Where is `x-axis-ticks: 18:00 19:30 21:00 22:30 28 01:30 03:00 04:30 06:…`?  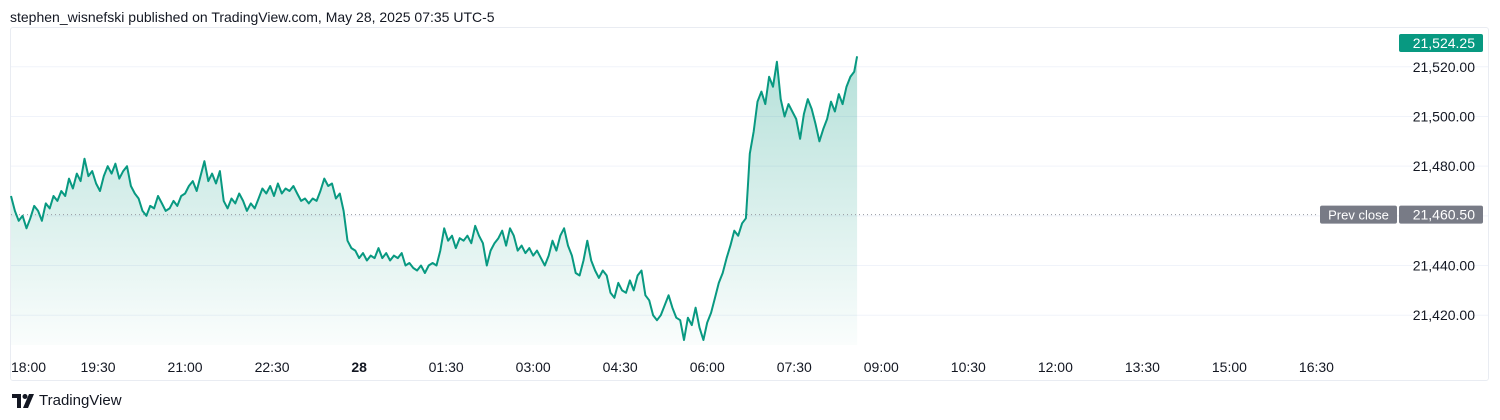
x-axis-ticks: 18:00 19:30 21:00 22:30 28 01:30 03:00 04:30 06:… is located at coordinates (672, 367).